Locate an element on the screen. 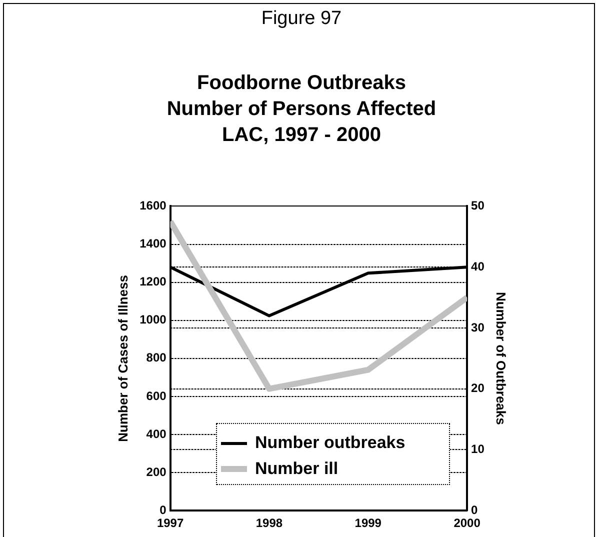 This screenshot has height=537, width=603. y-tick-label: 1600 is located at coordinates (153, 205).